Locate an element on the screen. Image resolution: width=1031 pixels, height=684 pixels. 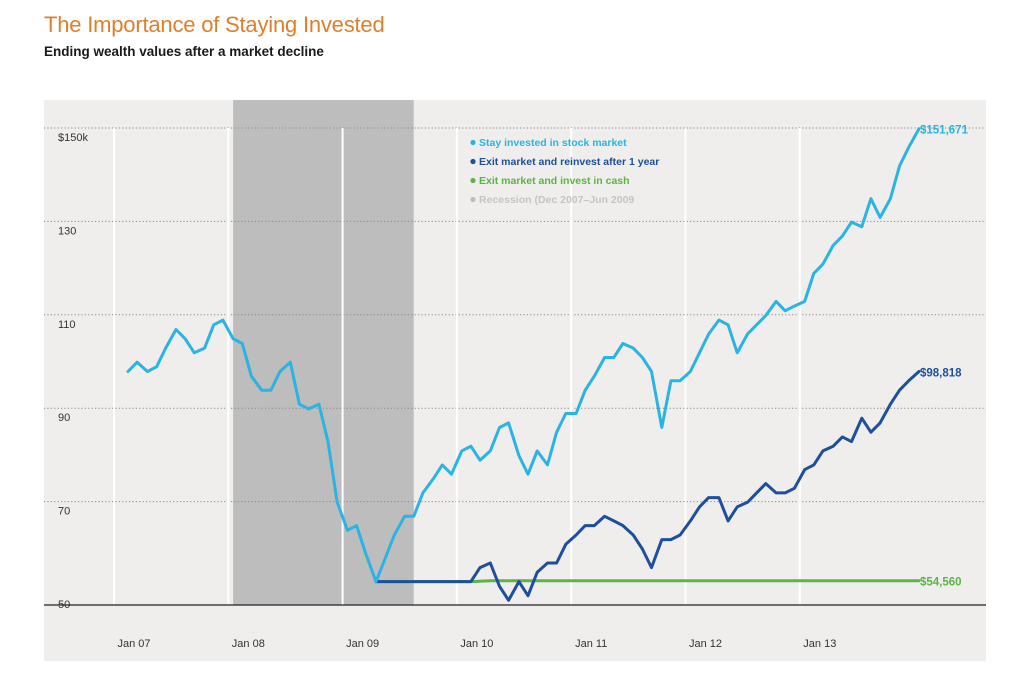
recession-band is located at coordinates (323, 352).